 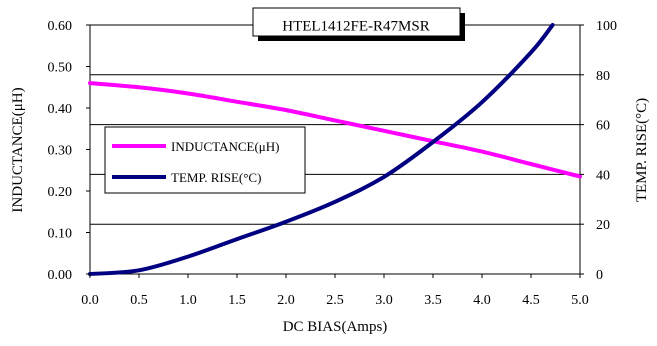 I want to click on chart-title-box: HTEL1412FE-R47MSR, so click(x=358, y=24).